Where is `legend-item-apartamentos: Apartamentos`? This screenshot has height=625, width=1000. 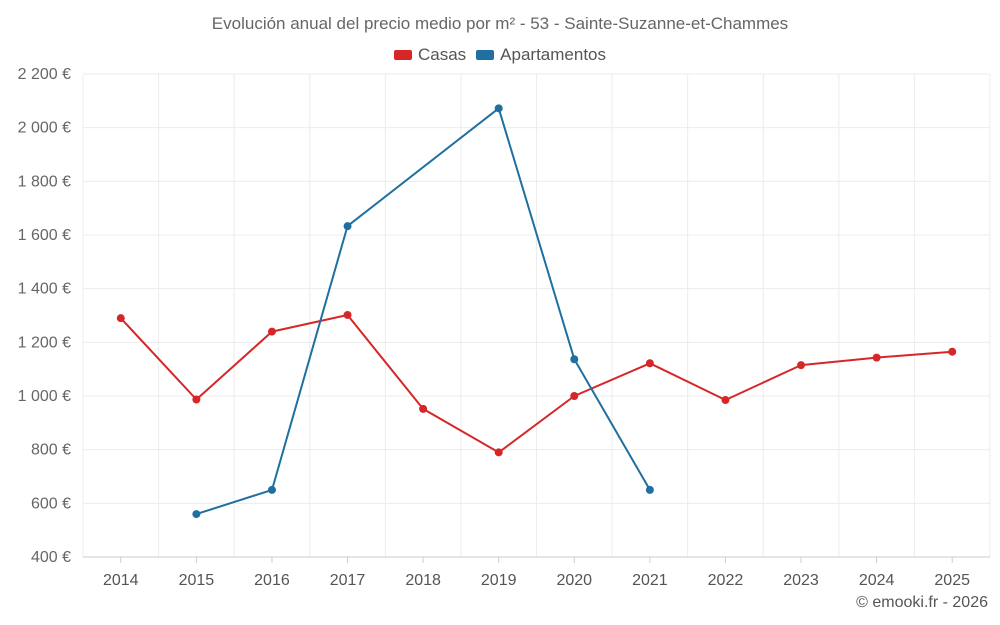
legend-item-apartamentos: Apartamentos is located at coordinates (541, 55).